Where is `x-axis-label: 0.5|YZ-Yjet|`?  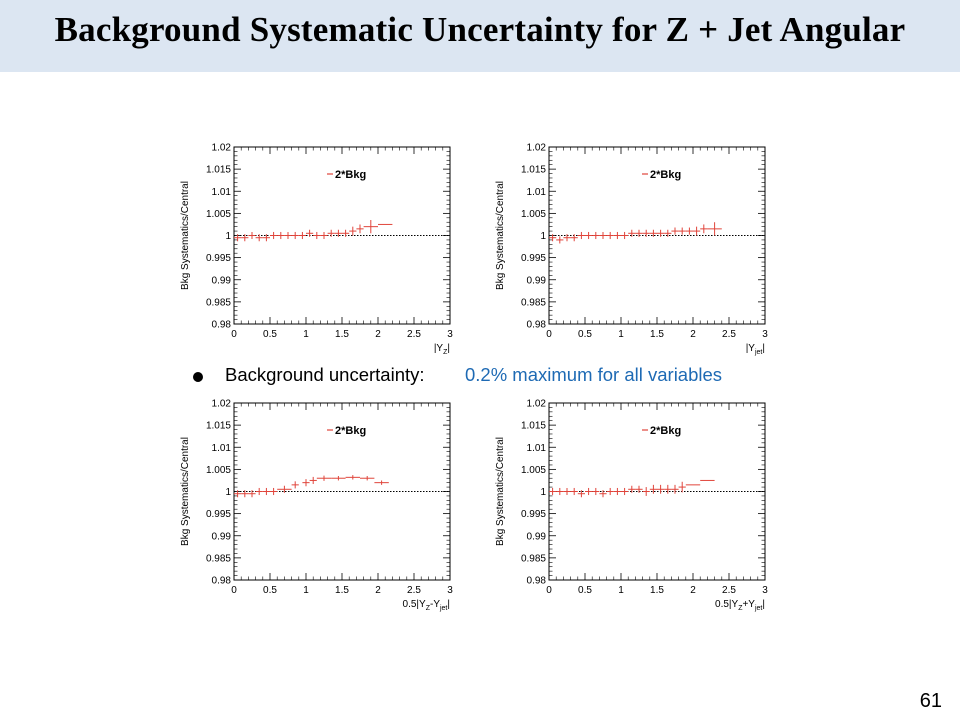
x-axis-label: 0.5|YZ-Yjet| is located at coordinates (426, 605).